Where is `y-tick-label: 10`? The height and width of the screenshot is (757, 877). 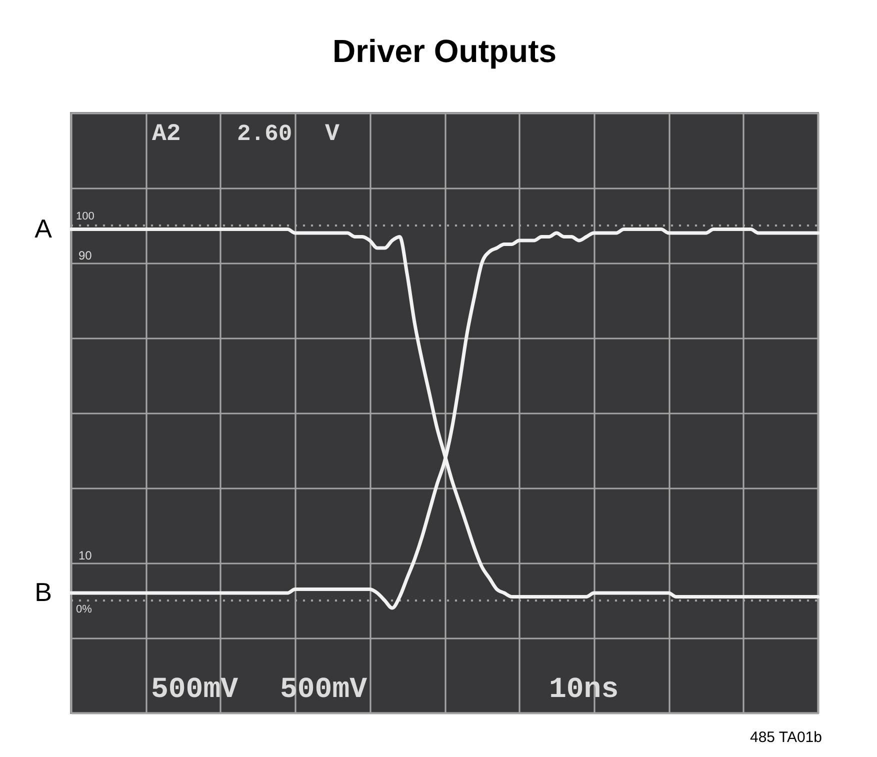
y-tick-label: 10 is located at coordinates (85, 555).